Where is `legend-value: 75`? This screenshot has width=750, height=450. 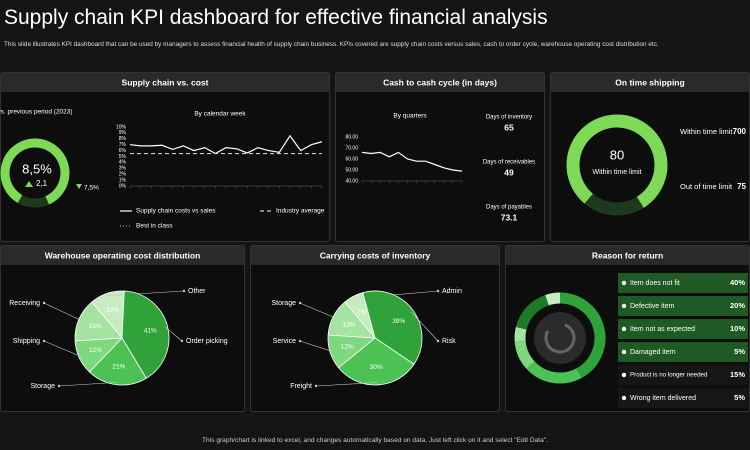 legend-value: 75 is located at coordinates (741, 186).